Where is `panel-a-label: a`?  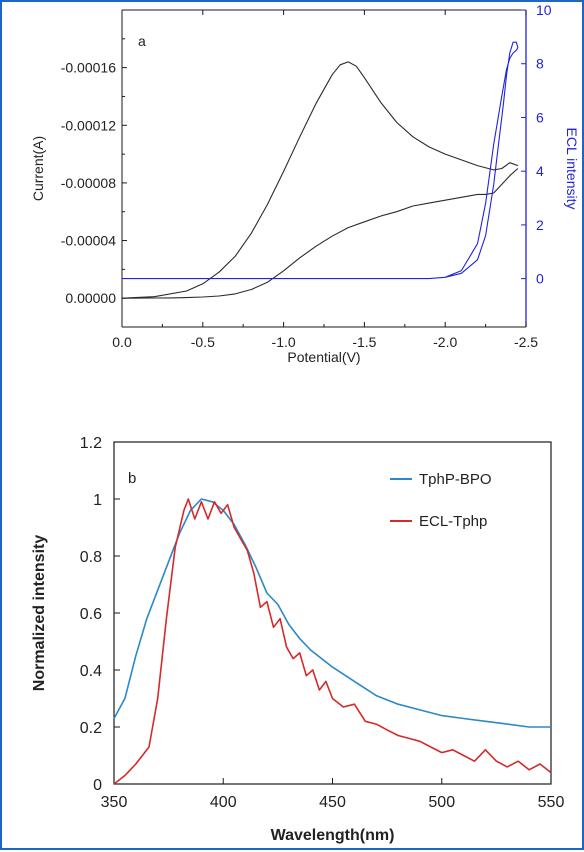 panel-a-label: a is located at coordinates (142, 41).